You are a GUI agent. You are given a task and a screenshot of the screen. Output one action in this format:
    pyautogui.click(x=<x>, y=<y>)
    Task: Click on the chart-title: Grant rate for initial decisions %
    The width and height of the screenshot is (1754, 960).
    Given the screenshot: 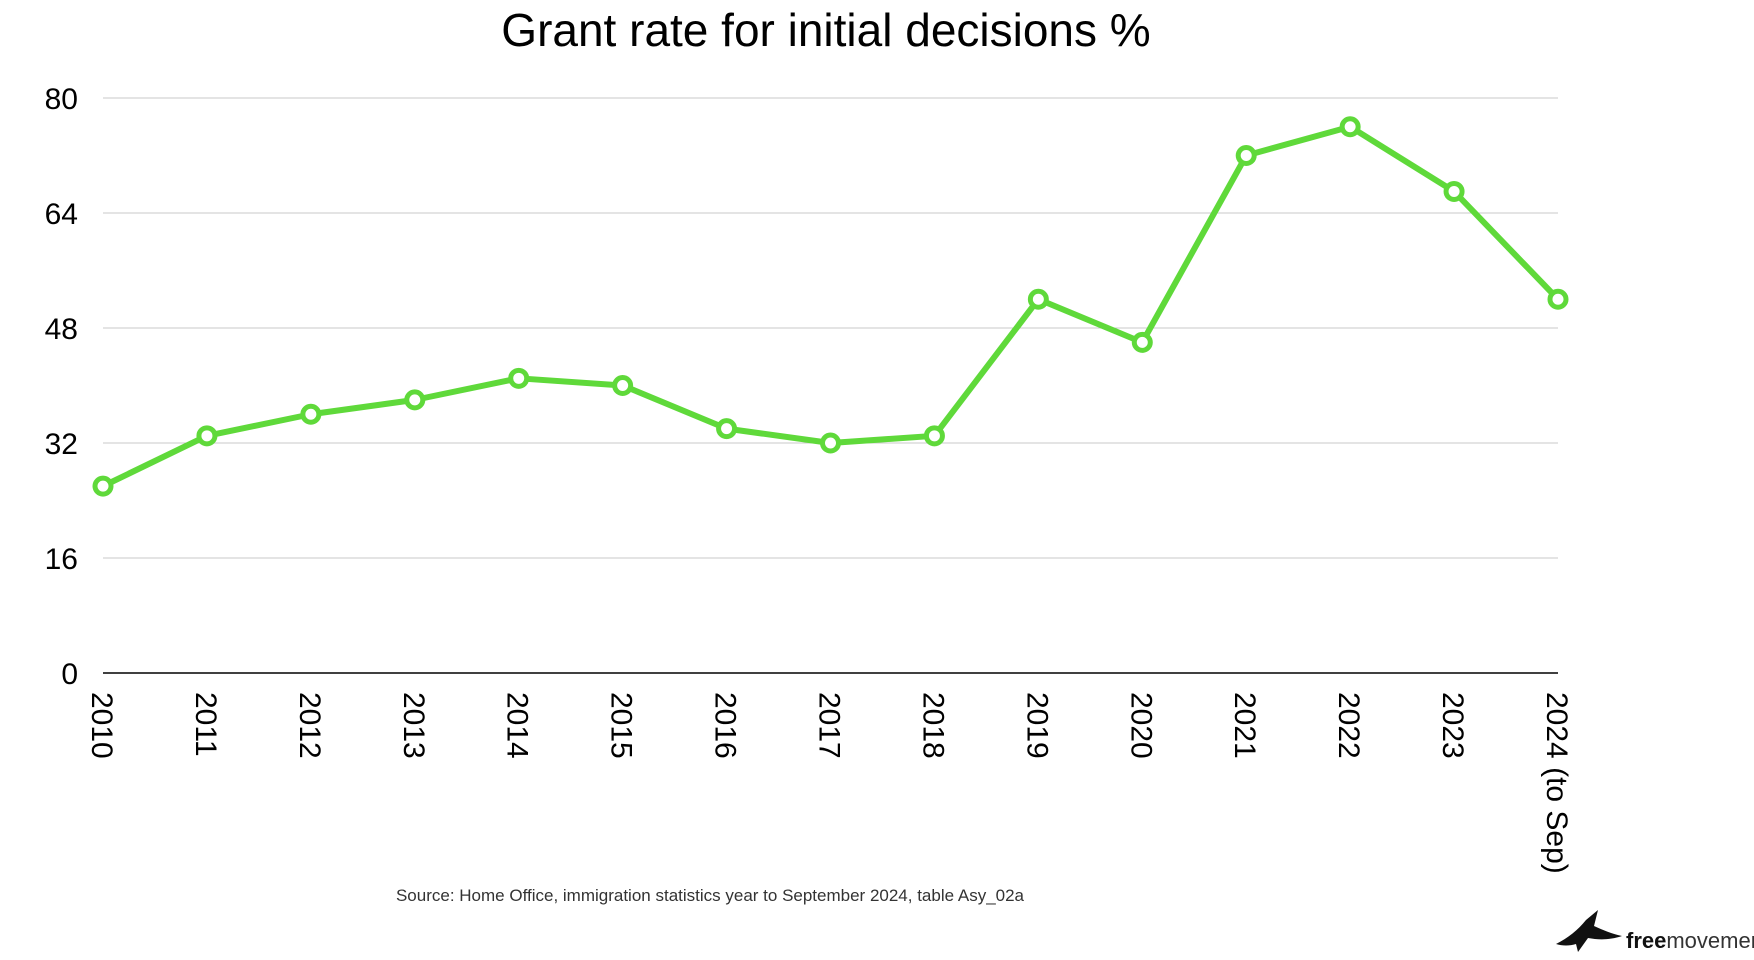 What is the action you would take?
    pyautogui.click(x=825, y=30)
    